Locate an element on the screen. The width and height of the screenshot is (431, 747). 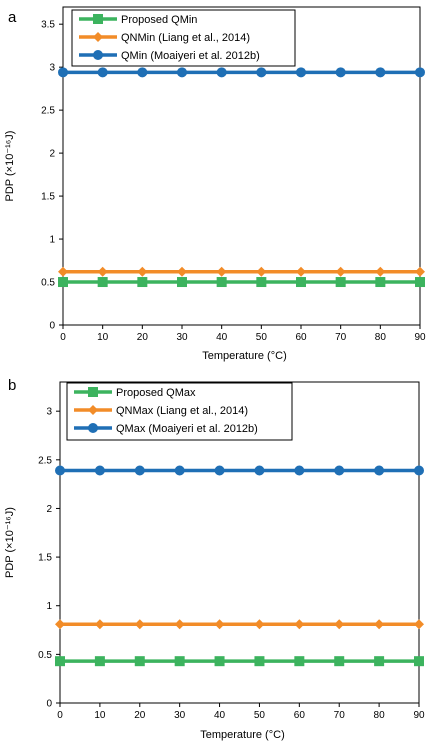
y-tick-label: 1 is located at coordinates (52, 240).